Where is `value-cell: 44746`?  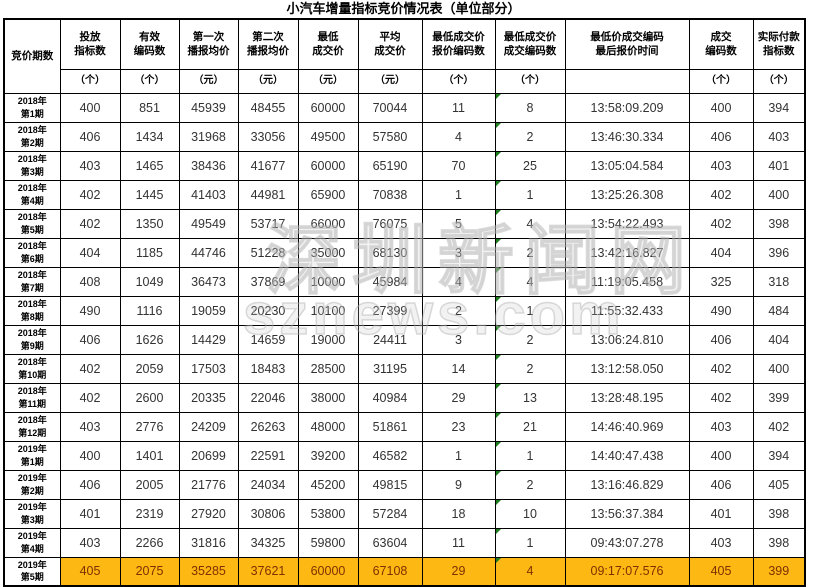
value-cell: 44746 is located at coordinates (208, 252).